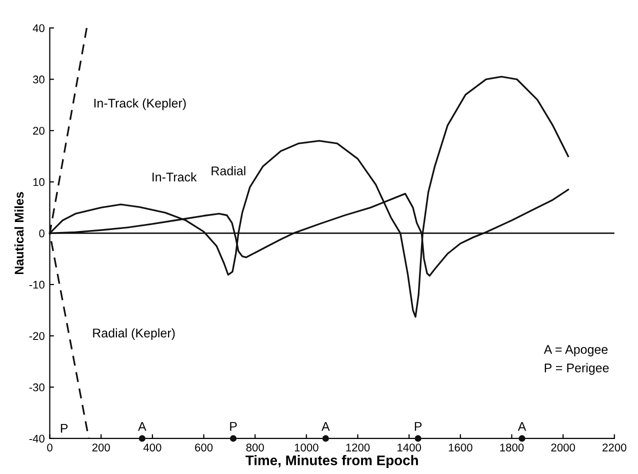  I want to click on y-tick-label: 20, so click(38, 130).